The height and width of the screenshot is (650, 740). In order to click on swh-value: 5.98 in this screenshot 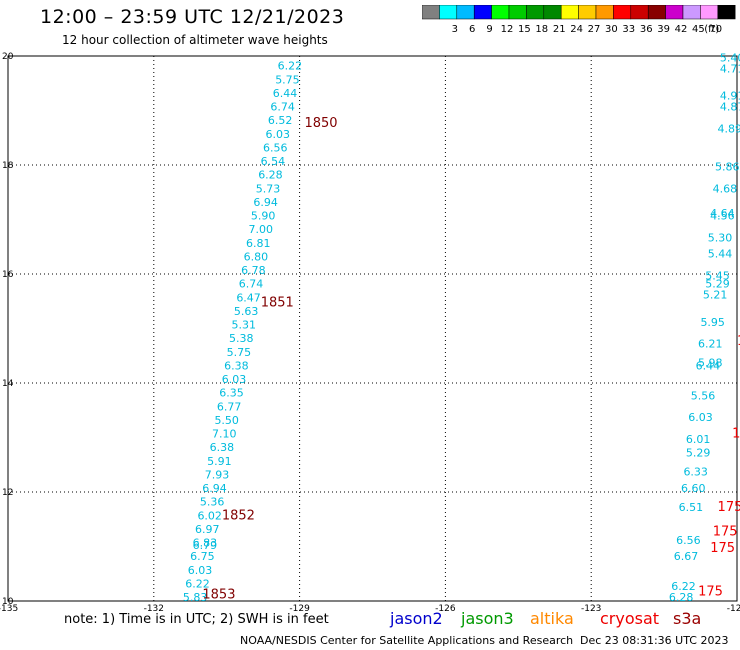, I will do `click(710, 363)`.